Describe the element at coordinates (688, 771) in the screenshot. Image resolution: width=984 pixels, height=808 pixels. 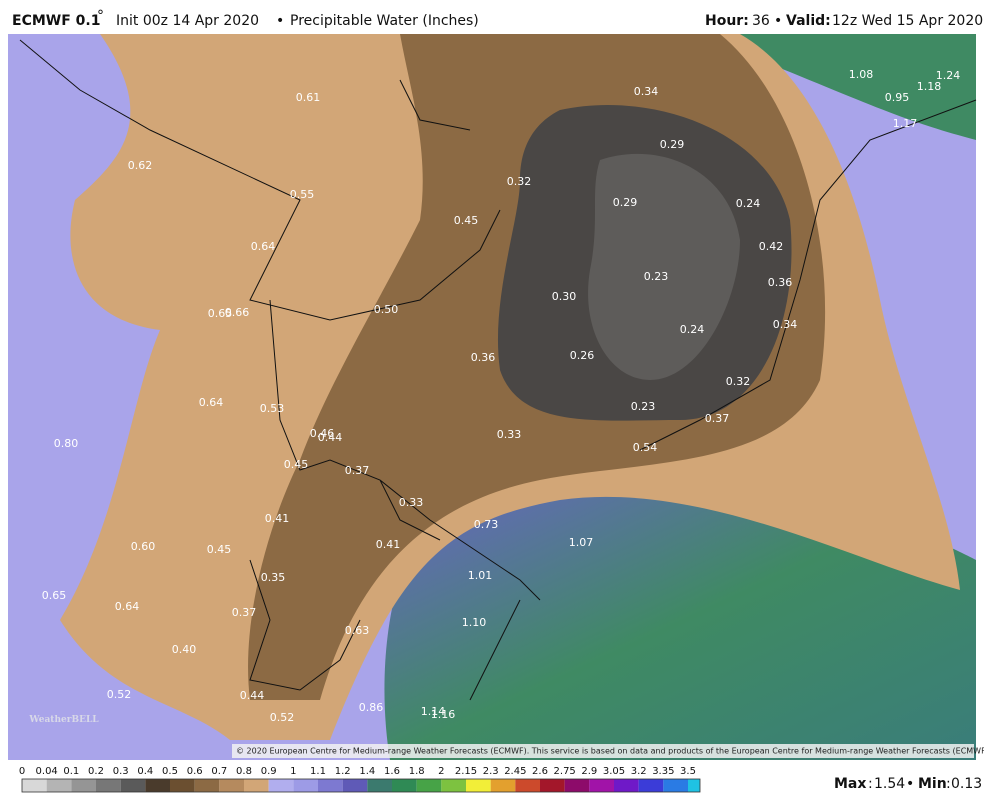
I see `tick-label: 3.5` at that location.